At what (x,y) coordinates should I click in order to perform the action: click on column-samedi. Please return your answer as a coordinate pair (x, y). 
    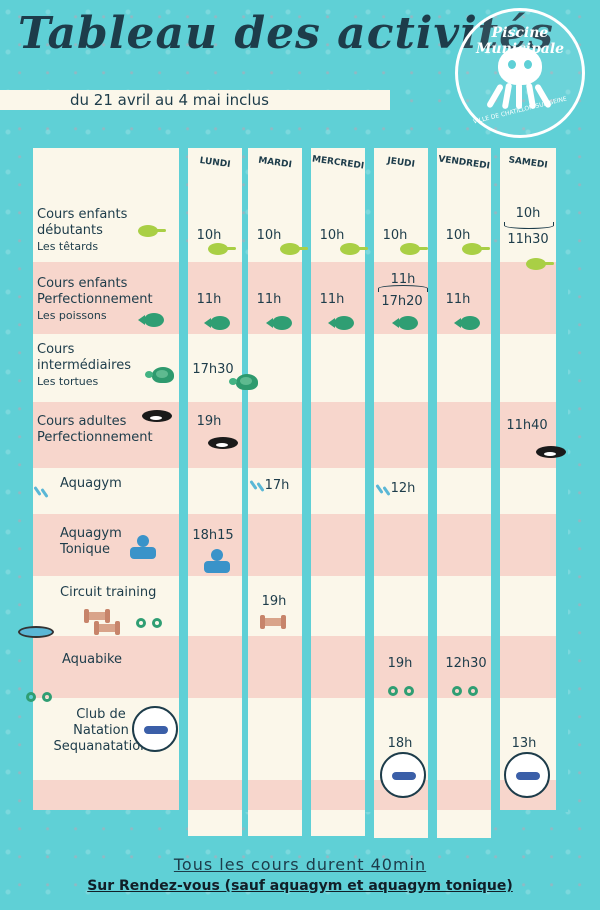
    Looking at the image, I should click on (528, 478).